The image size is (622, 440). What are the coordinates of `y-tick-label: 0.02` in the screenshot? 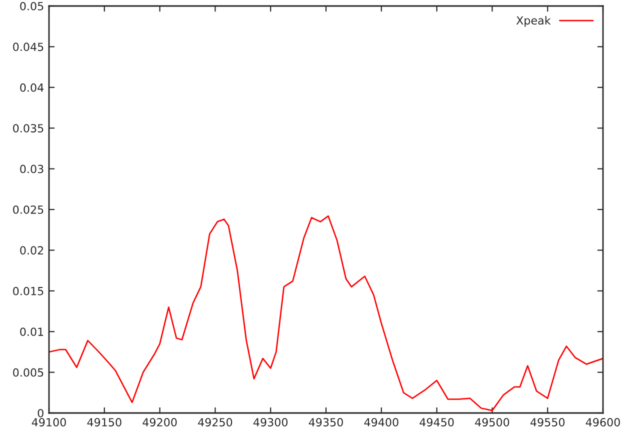 It's located at (32, 250).